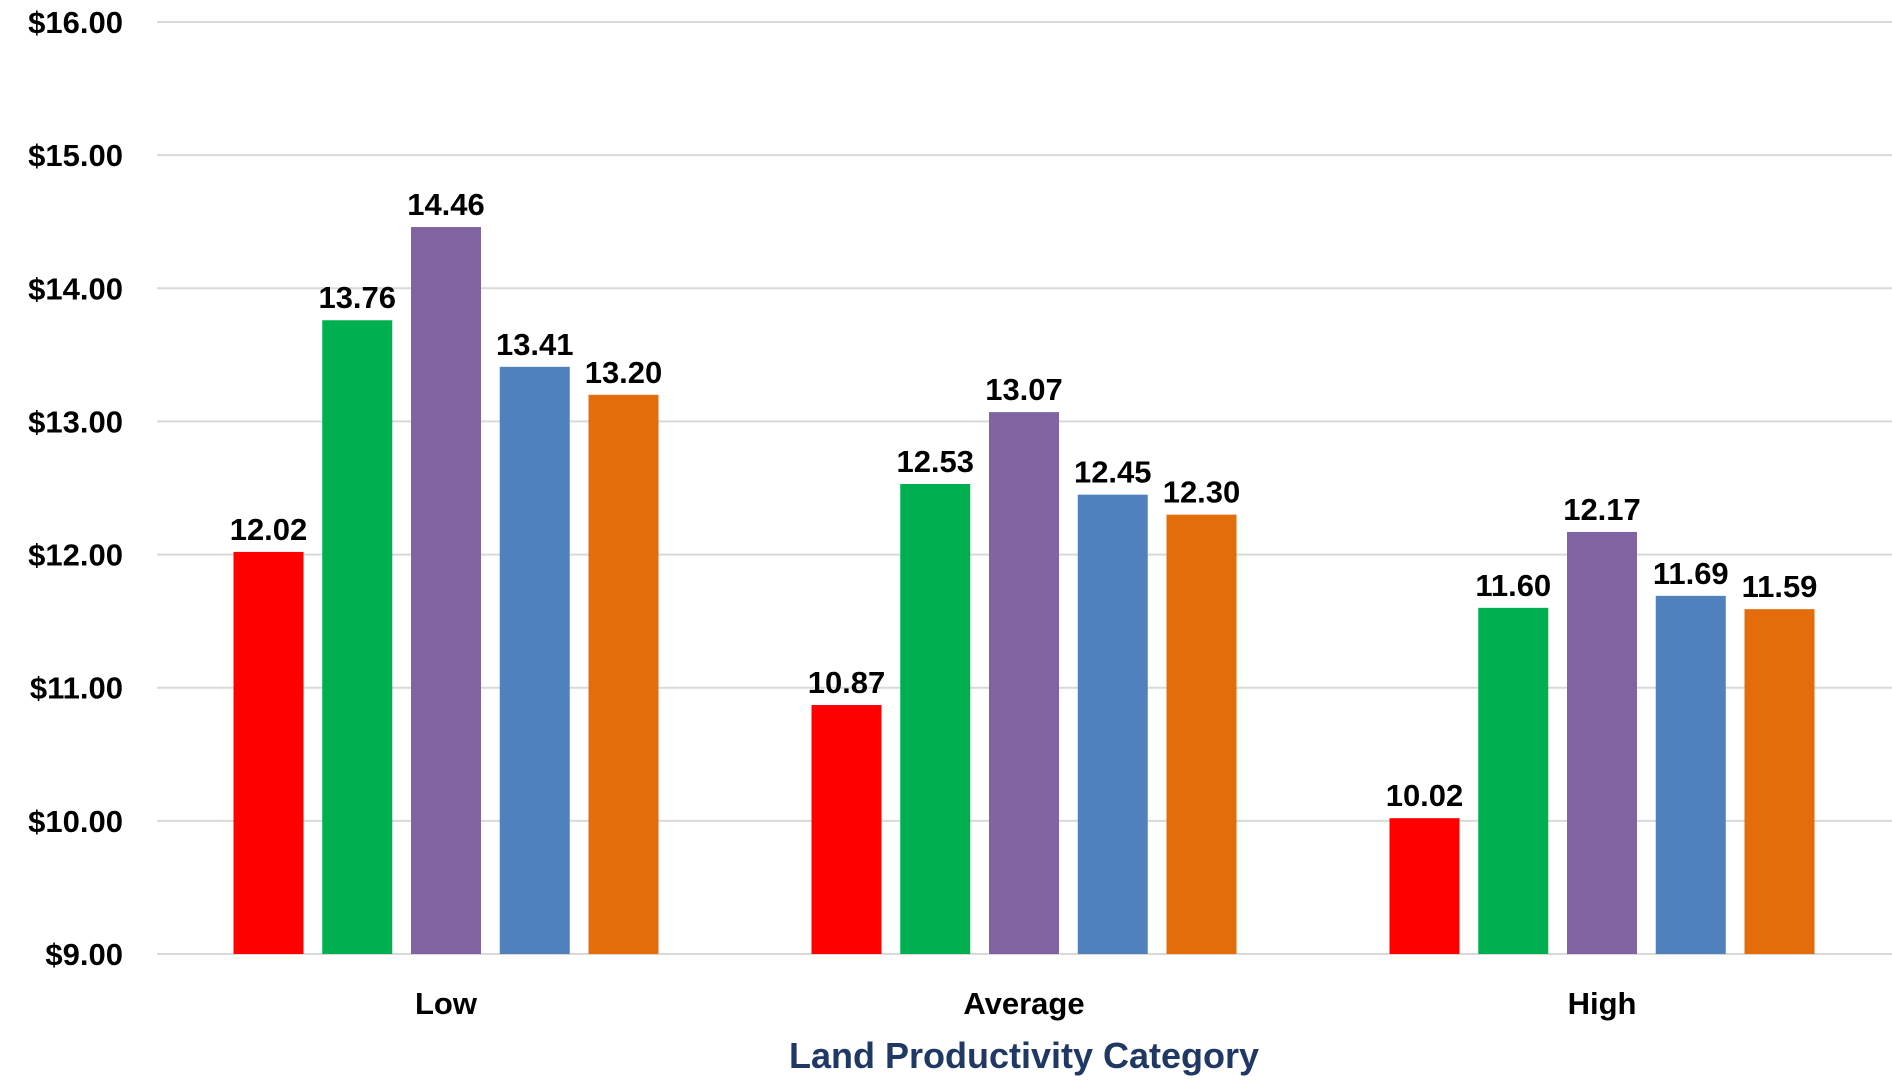 This screenshot has height=1081, width=1892. What do you see at coordinates (1425, 795) in the screenshot?
I see `data-label: 10.02` at bounding box center [1425, 795].